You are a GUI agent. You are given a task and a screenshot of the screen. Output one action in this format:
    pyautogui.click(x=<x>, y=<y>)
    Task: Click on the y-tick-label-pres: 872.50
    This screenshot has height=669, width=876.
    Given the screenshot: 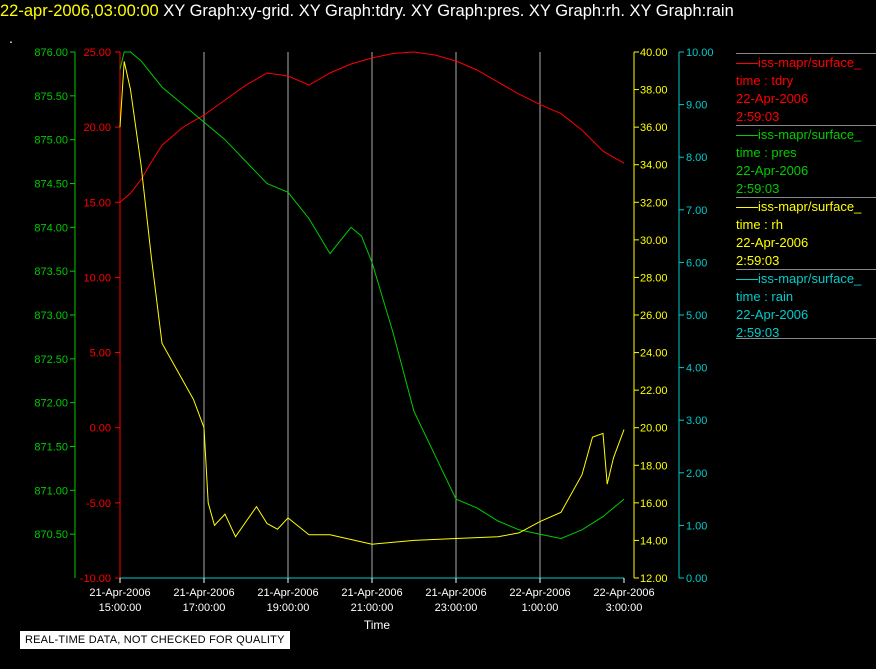 What is the action you would take?
    pyautogui.click(x=51, y=360)
    